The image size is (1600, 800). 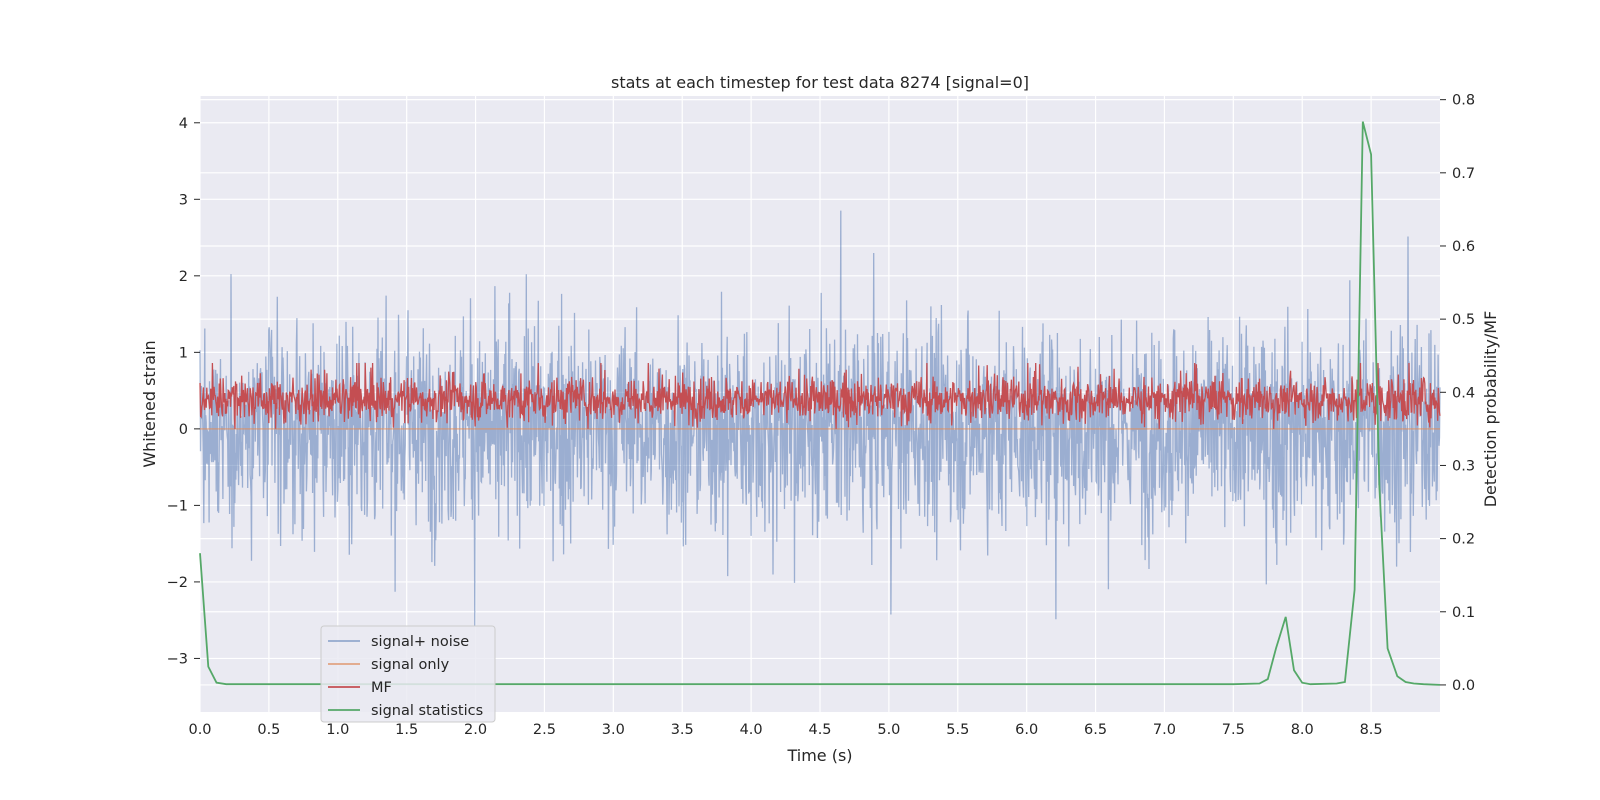 I want to click on x-tick-label: 2.5, so click(x=544, y=730).